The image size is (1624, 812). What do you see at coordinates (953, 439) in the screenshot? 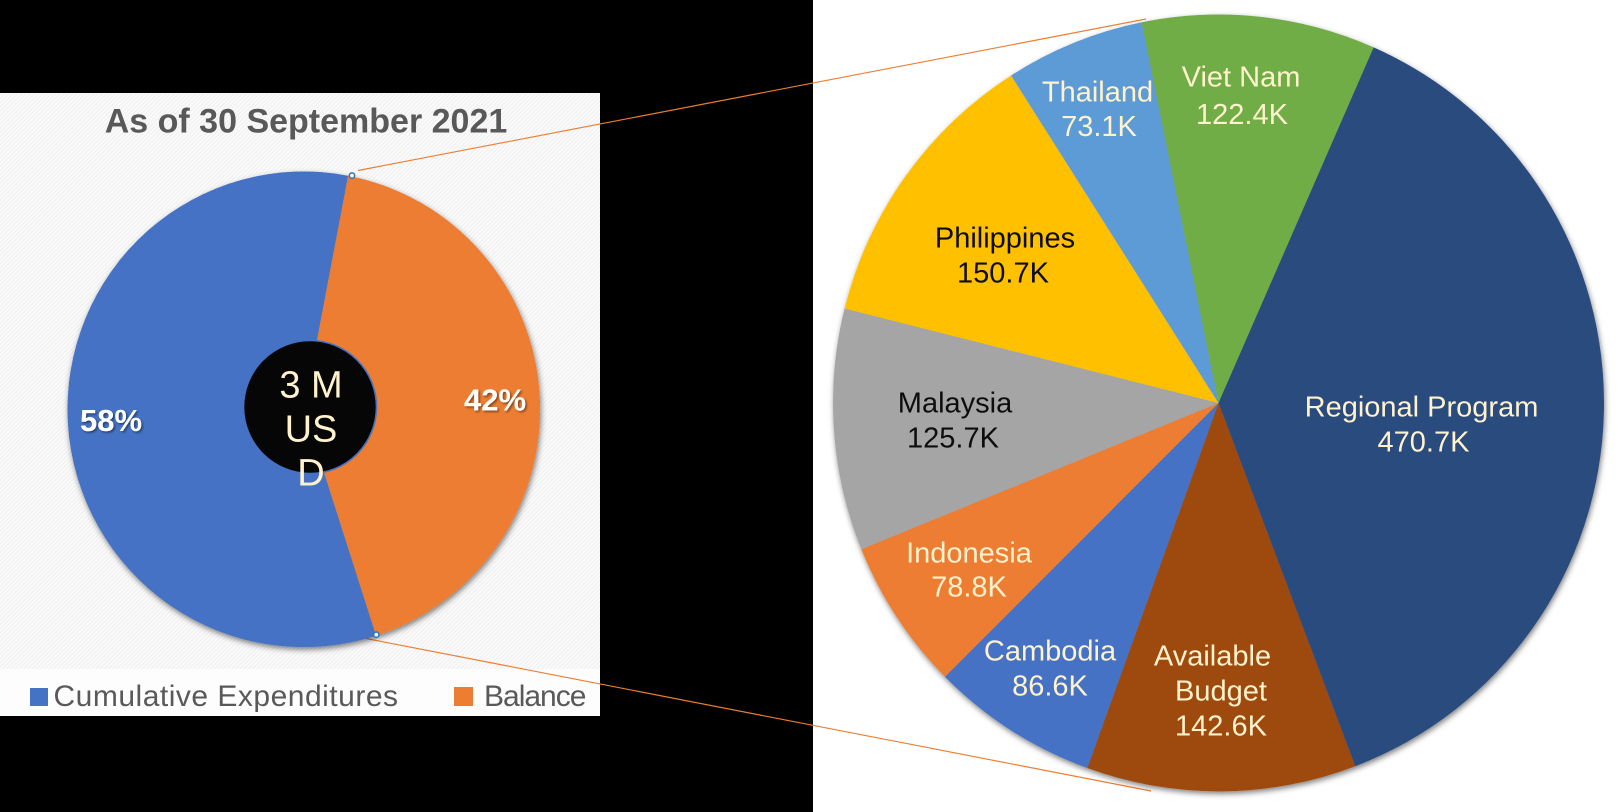
I see `svg-text: 125.7K` at bounding box center [953, 439].